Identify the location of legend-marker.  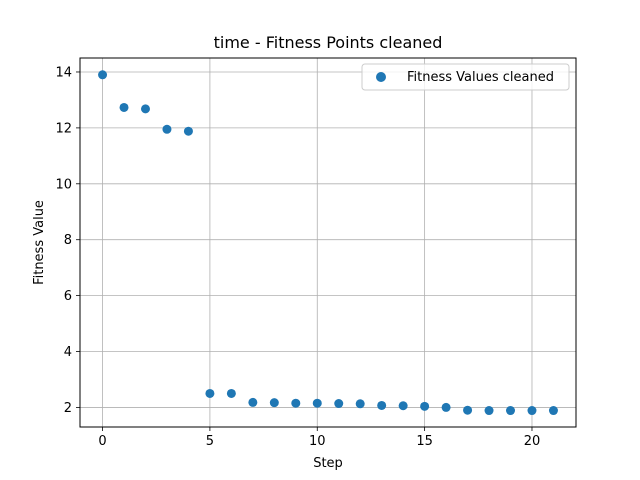
(381, 77).